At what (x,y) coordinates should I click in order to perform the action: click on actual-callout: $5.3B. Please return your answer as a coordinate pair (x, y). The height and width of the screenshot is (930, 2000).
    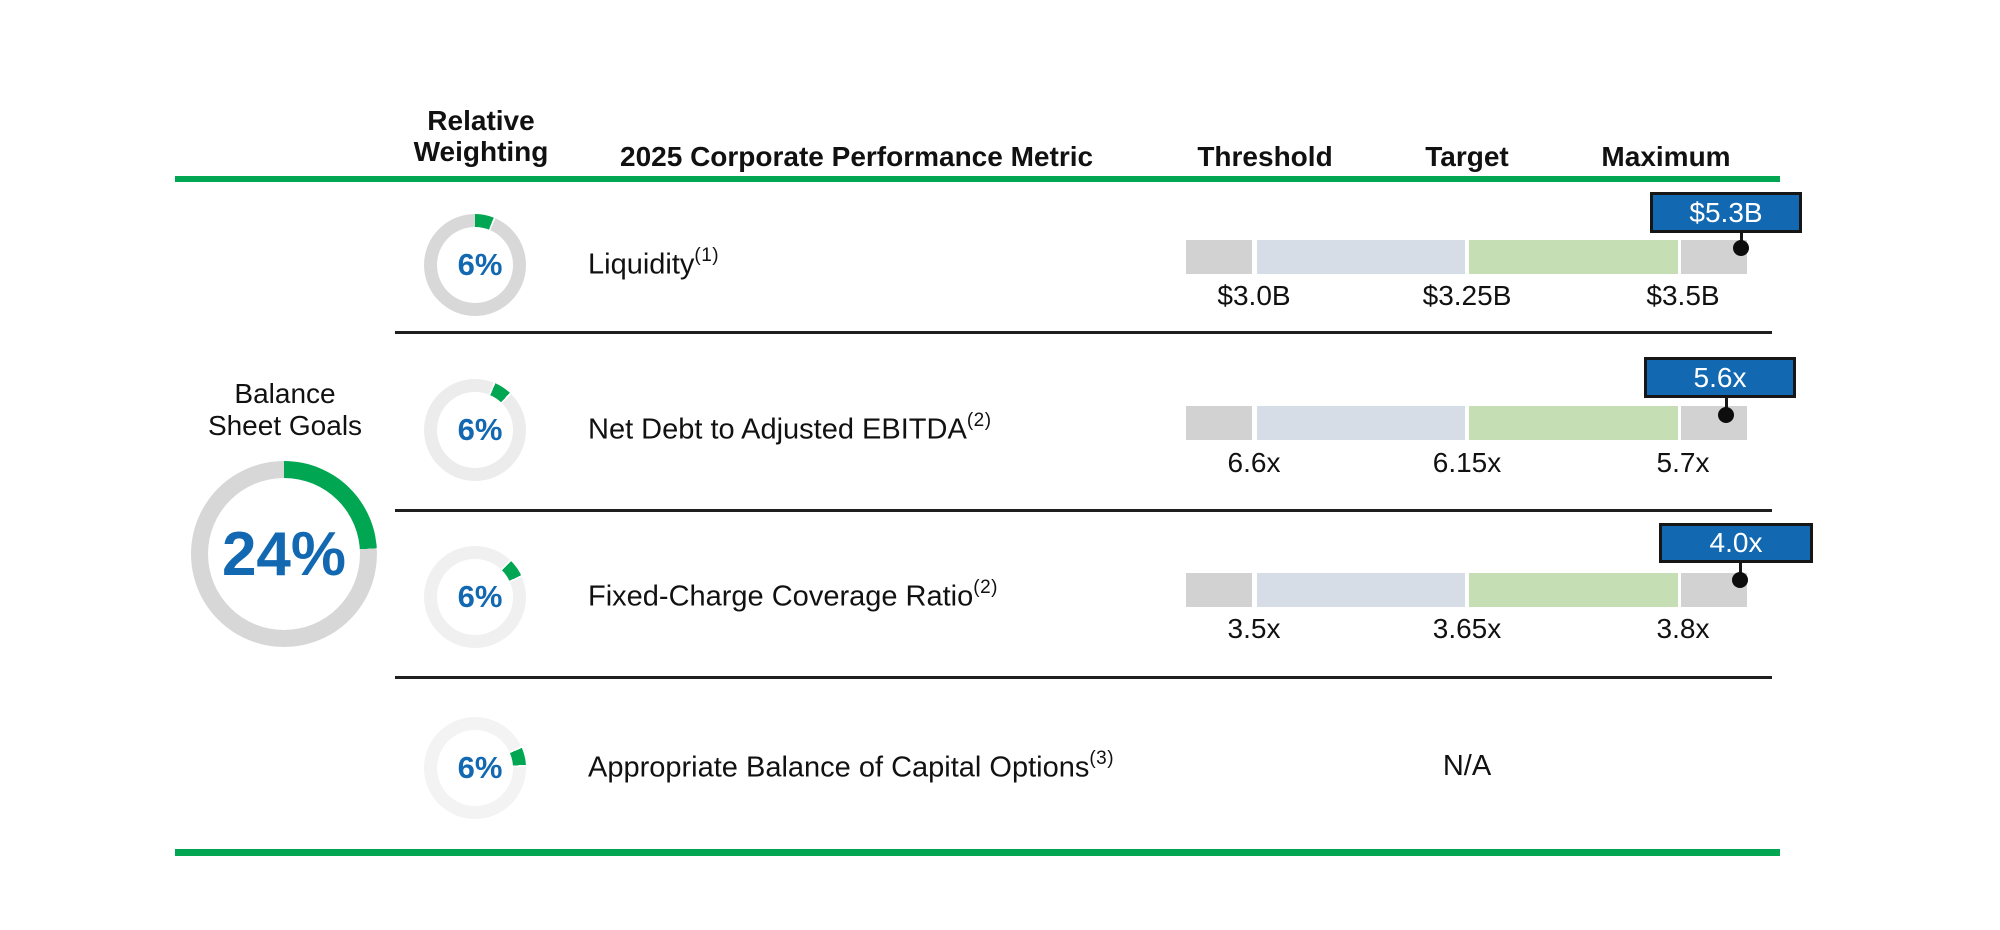
    Looking at the image, I should click on (1726, 212).